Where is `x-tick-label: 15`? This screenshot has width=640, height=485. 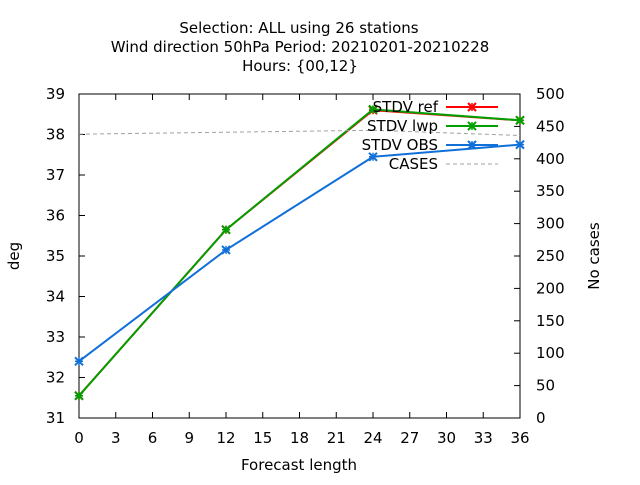
x-tick-label: 15 is located at coordinates (262, 438).